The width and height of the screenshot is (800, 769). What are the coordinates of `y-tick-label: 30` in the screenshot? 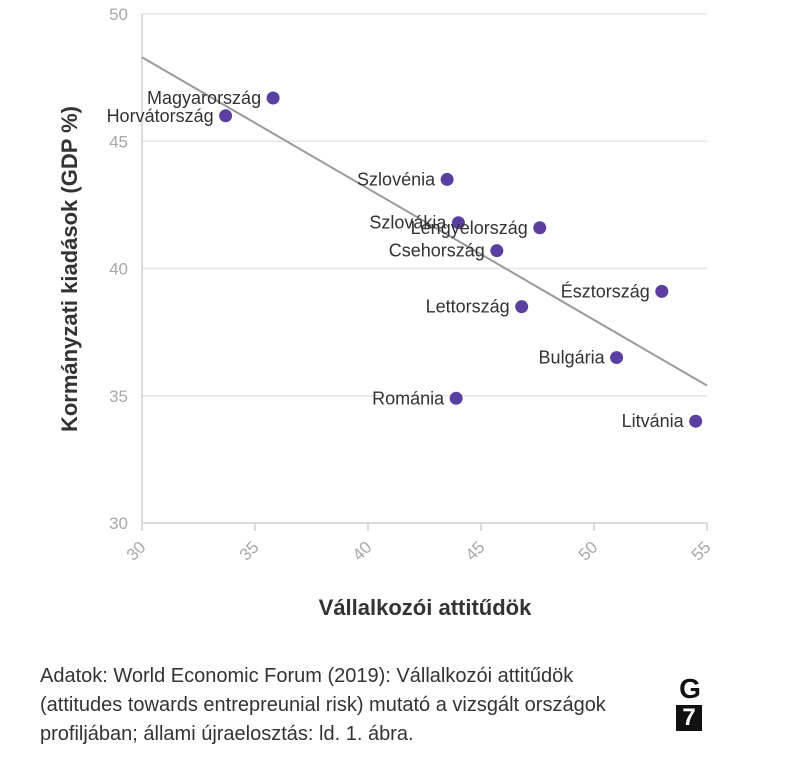 It's located at (118, 523).